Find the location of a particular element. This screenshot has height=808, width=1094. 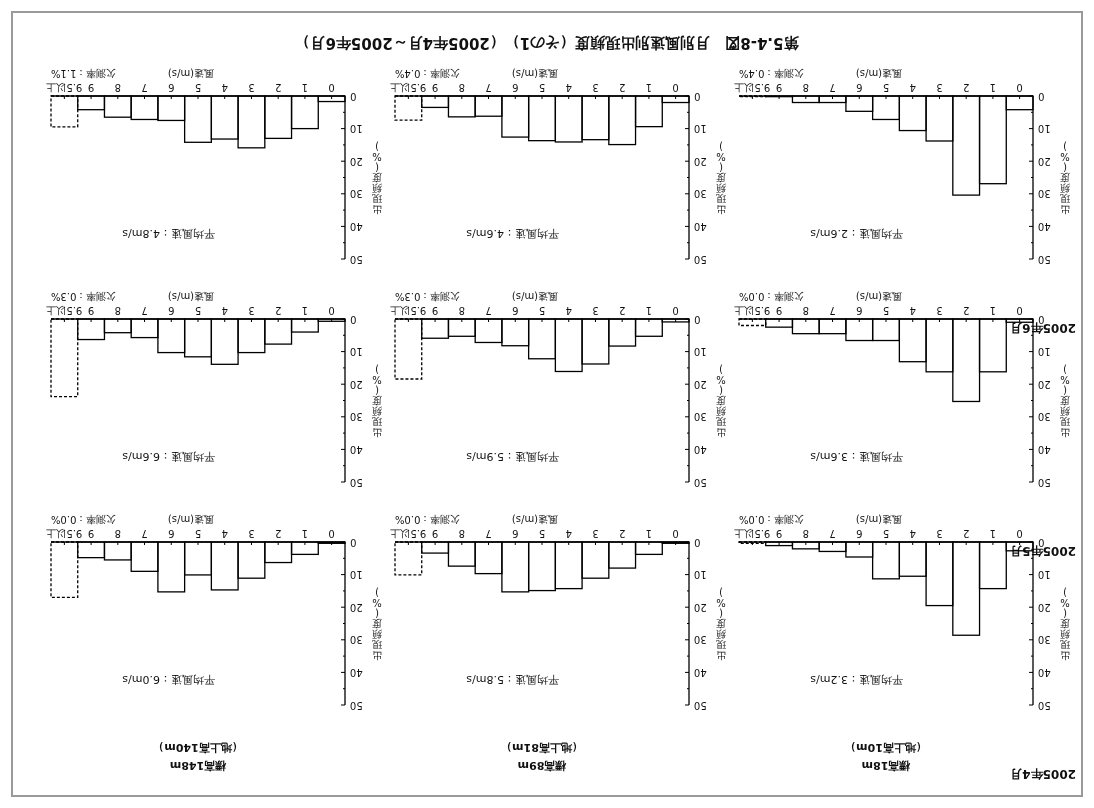

annotation: 平均風速：6.0m/s is located at coordinates (168, 679).